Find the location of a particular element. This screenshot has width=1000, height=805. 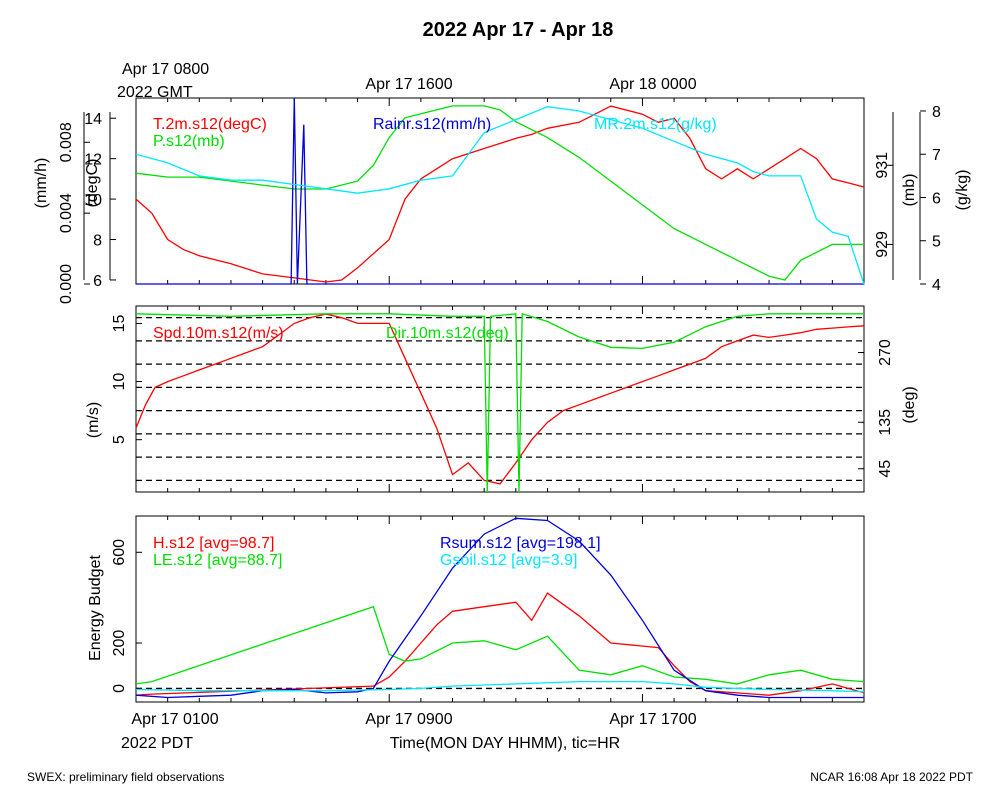

legend-pressure: P.s12(mb) is located at coordinates (189, 141).